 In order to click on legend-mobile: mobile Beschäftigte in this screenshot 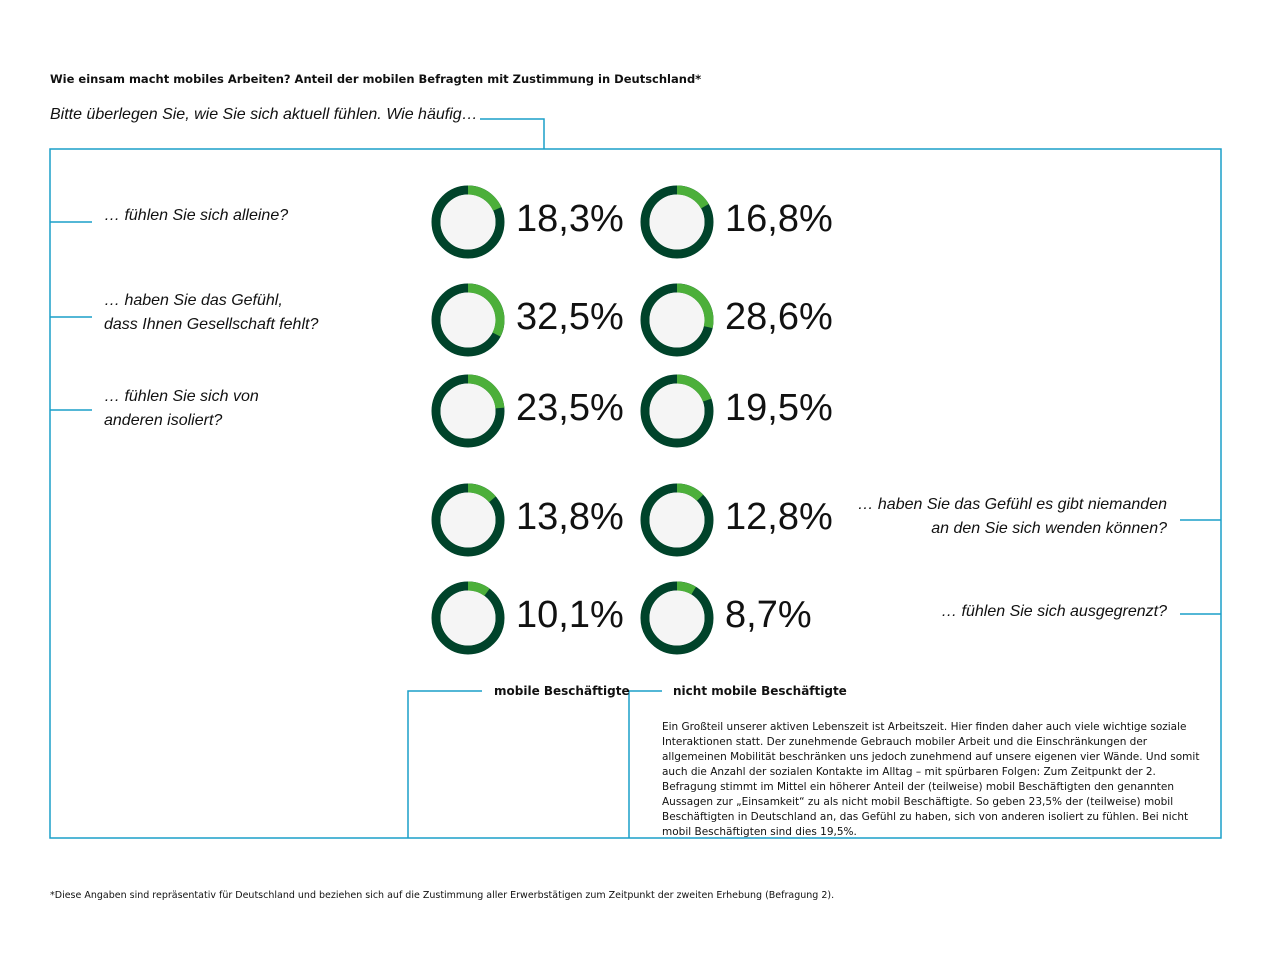, I will do `click(562, 691)`.